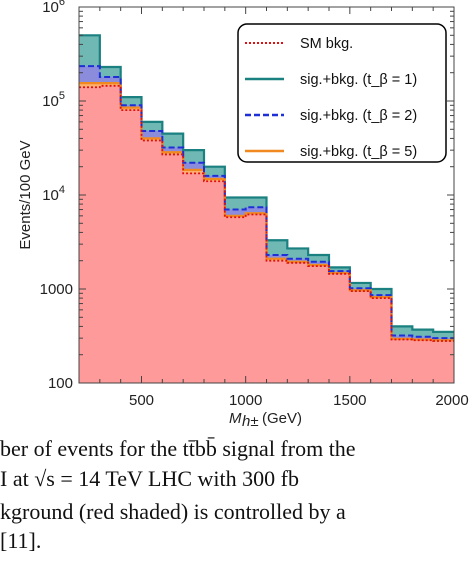 Image resolution: width=474 pixels, height=585 pixels. Describe the element at coordinates (62, 190) in the screenshot. I see `y-tick-exponent: 4` at that location.